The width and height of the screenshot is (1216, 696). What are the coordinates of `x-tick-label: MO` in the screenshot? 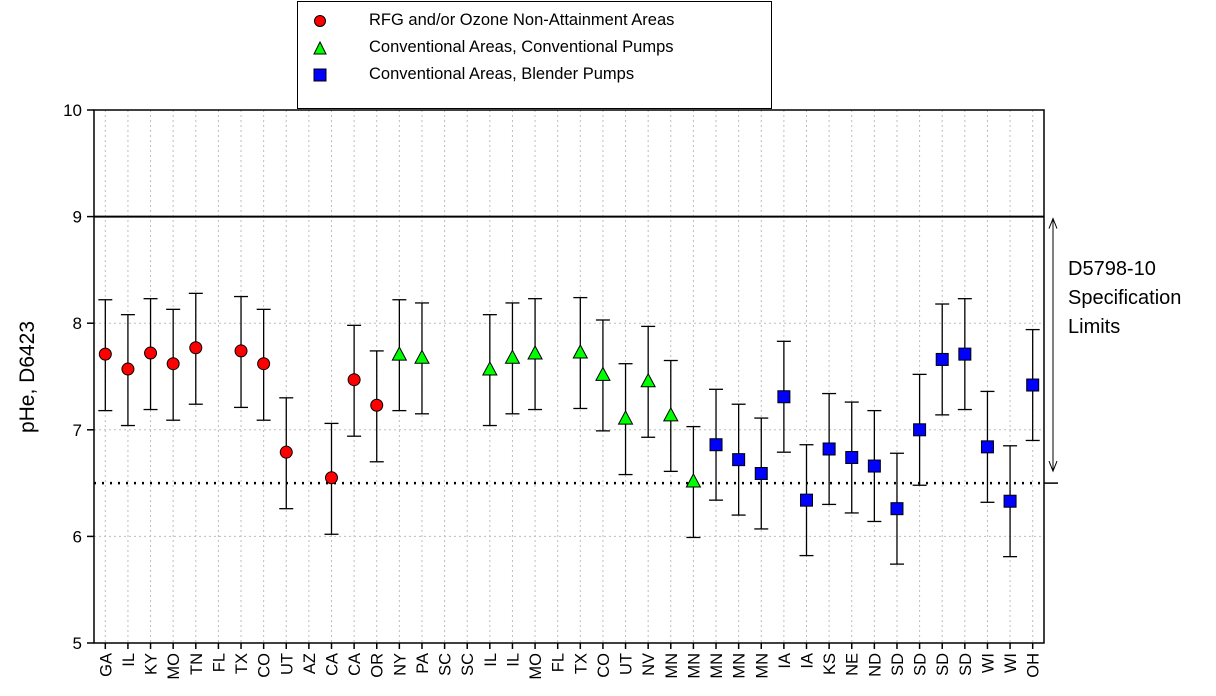 It's located at (536, 666).